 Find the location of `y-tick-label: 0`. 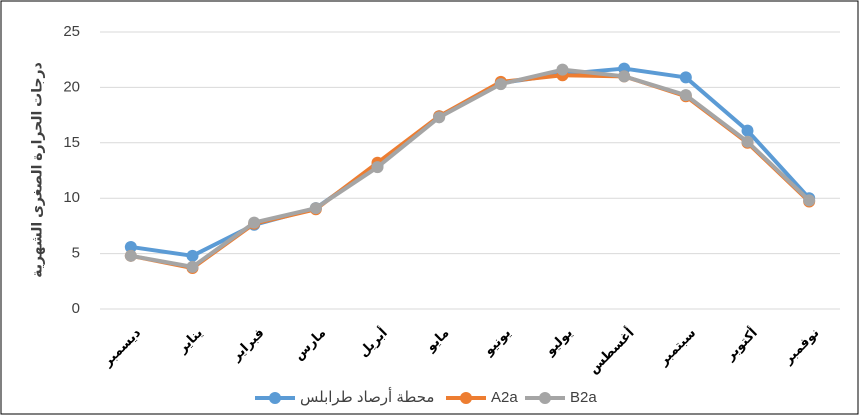

y-tick-label: 0 is located at coordinates (76, 308).